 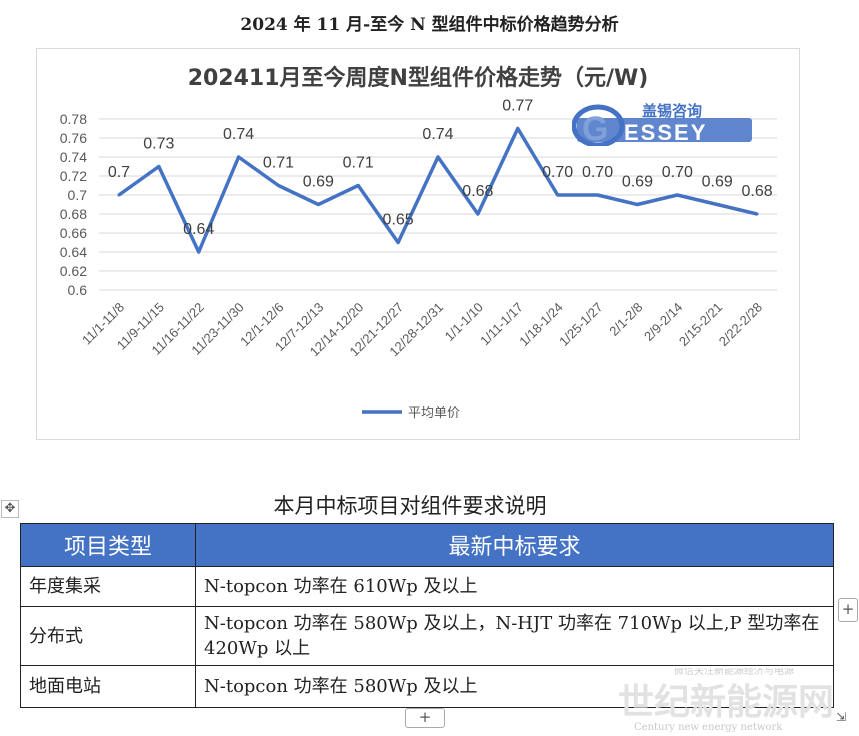 What do you see at coordinates (73, 119) in the screenshot?
I see `y-tick-label: 0.78` at bounding box center [73, 119].